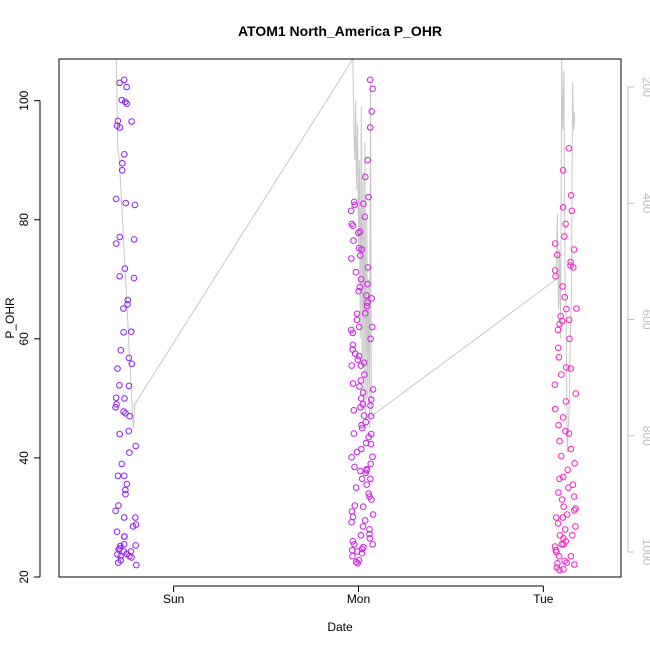  I want to click on secondary-y-tick-label: 600, so click(645, 319).